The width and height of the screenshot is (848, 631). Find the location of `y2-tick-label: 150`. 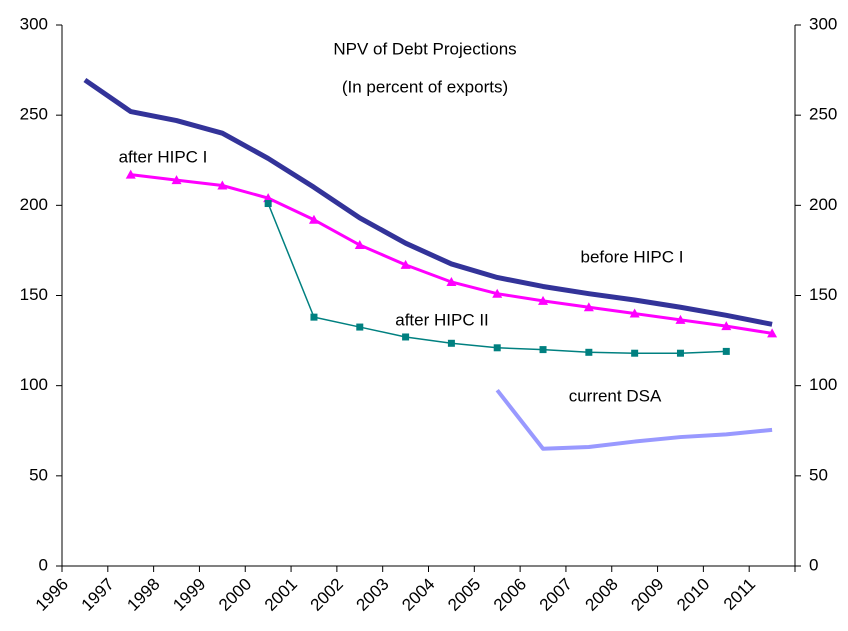

y2-tick-label: 150 is located at coordinates (823, 294).